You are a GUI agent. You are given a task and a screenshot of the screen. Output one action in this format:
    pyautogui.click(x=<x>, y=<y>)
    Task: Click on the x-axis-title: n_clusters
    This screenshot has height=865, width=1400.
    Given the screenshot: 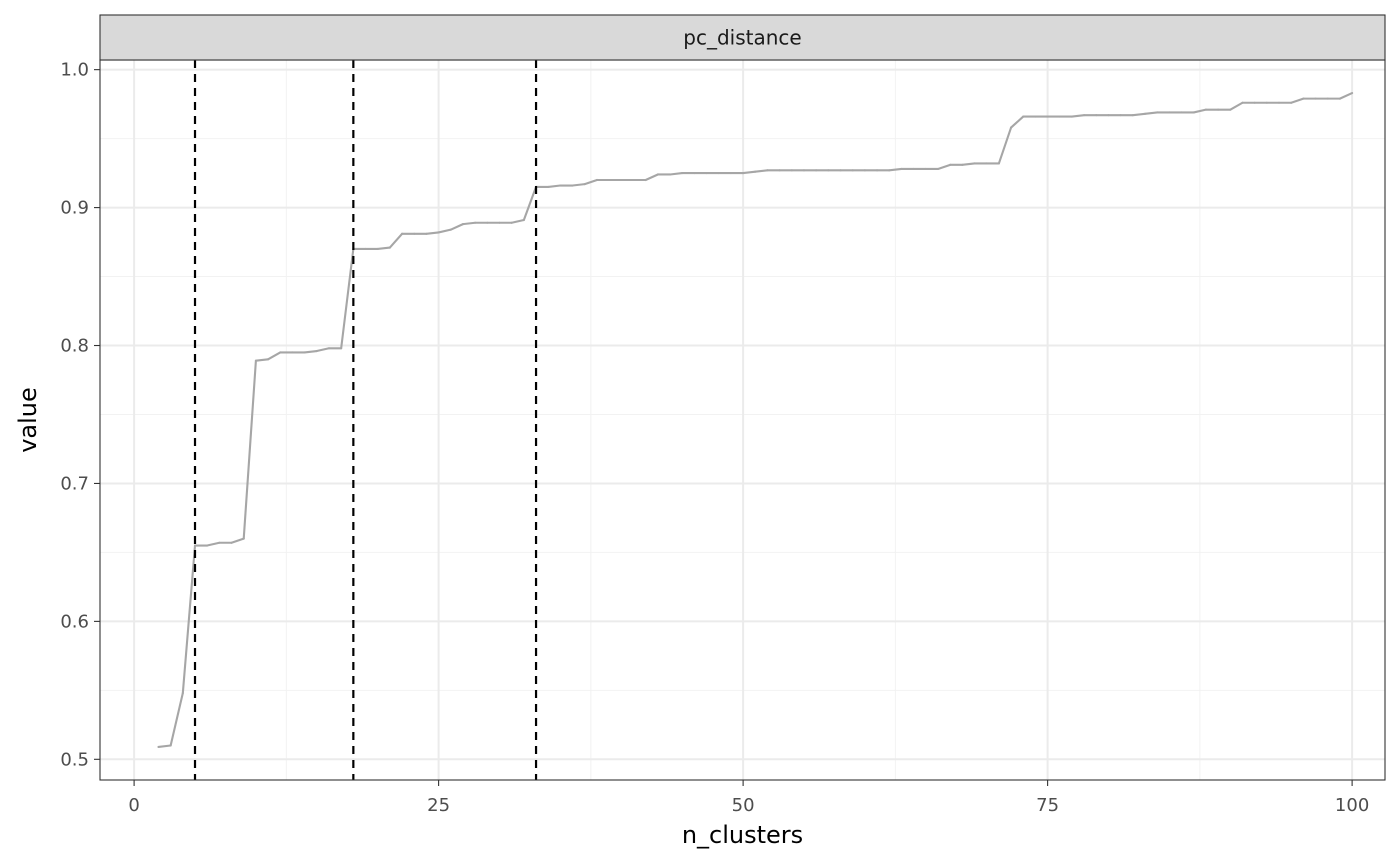 What is the action you would take?
    pyautogui.click(x=742, y=835)
    